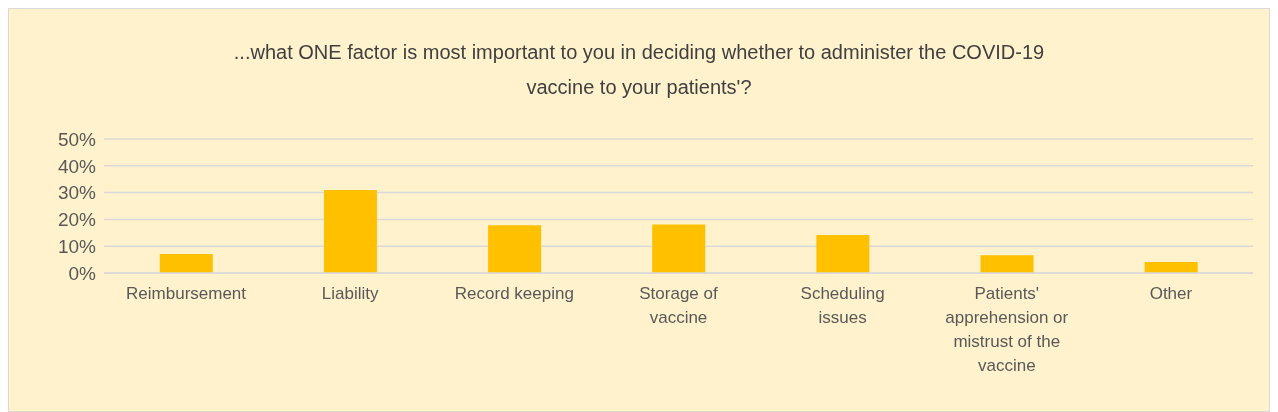 Image resolution: width=1278 pixels, height=412 pixels. What do you see at coordinates (639, 70) in the screenshot?
I see `chart-title: ...what ONE factor is most important to you in deciding whether to administer the COVID-19 vaccine to your patients'?` at bounding box center [639, 70].